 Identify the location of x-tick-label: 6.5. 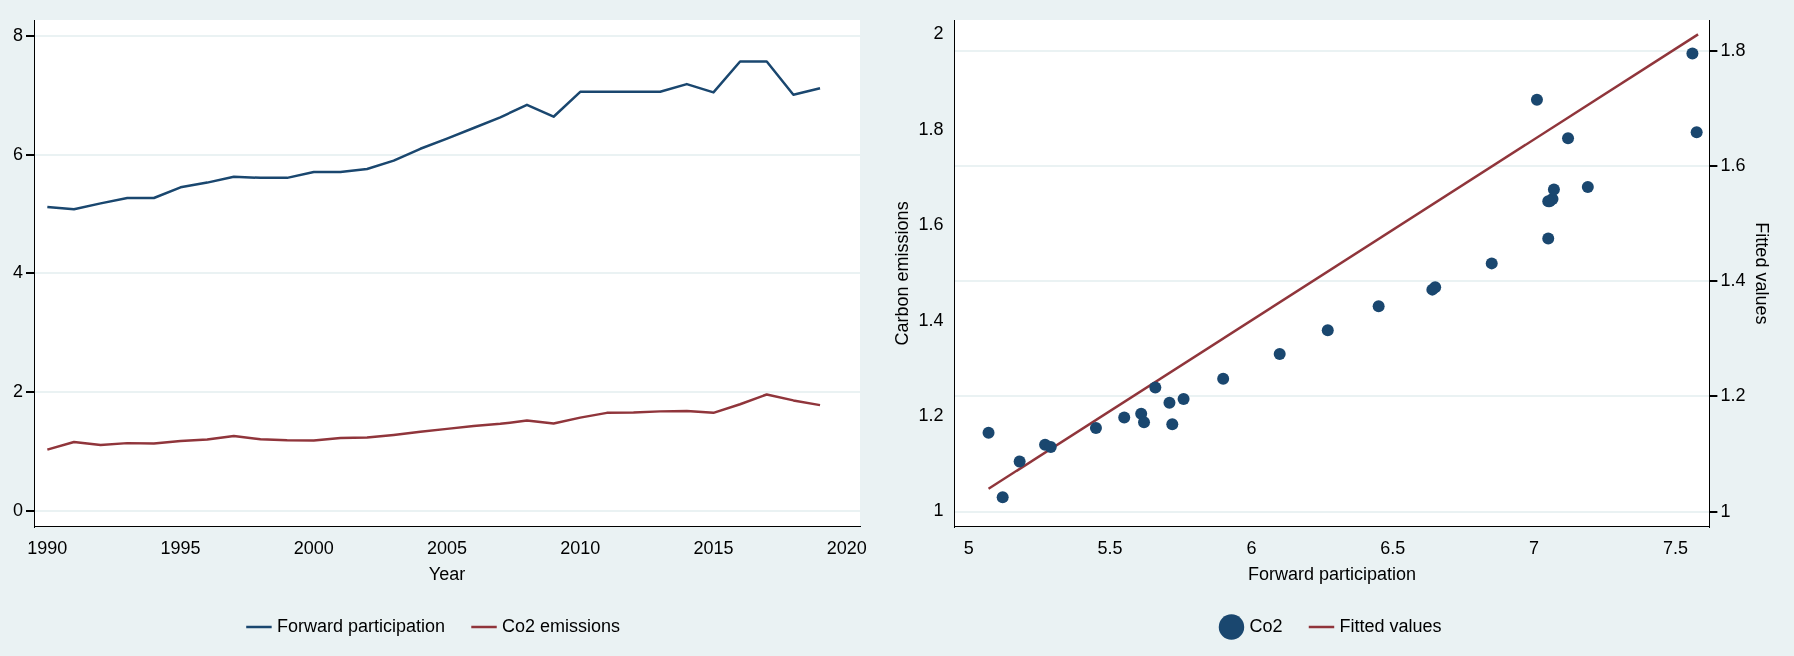
(1393, 547).